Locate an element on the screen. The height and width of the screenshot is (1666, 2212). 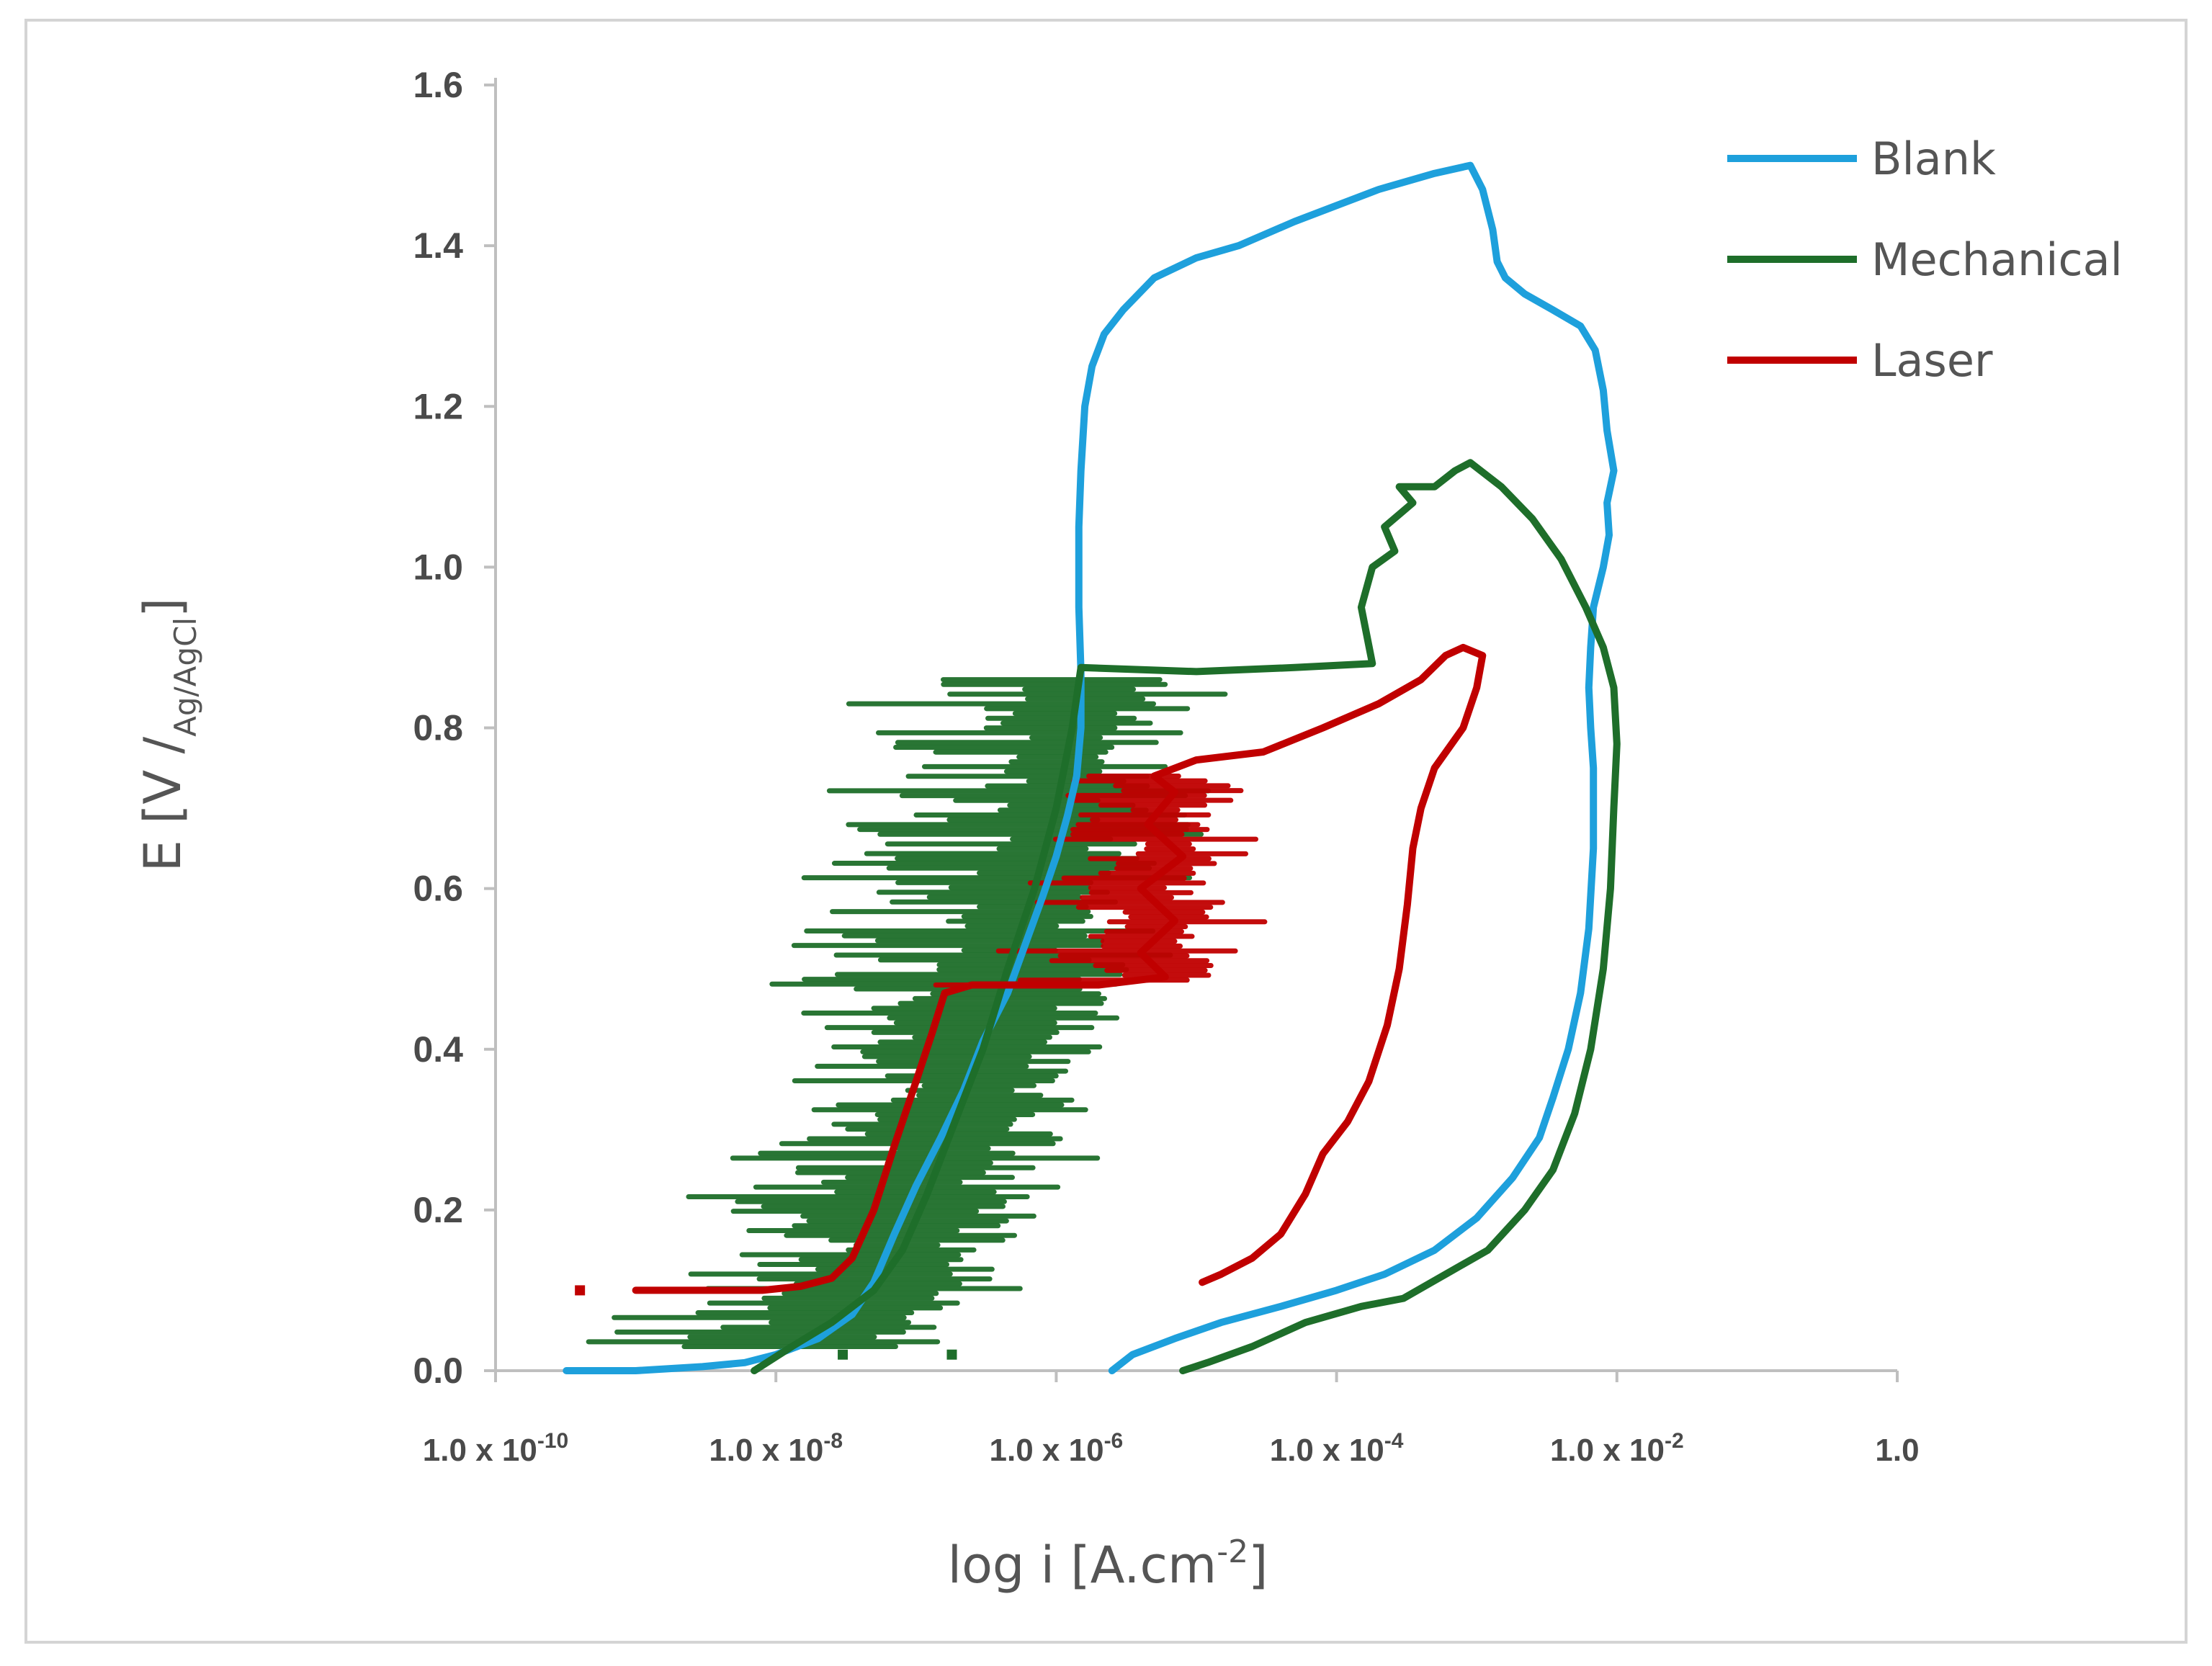
y-axis-title: E [V /Ag/AgCl] is located at coordinates (168, 735).